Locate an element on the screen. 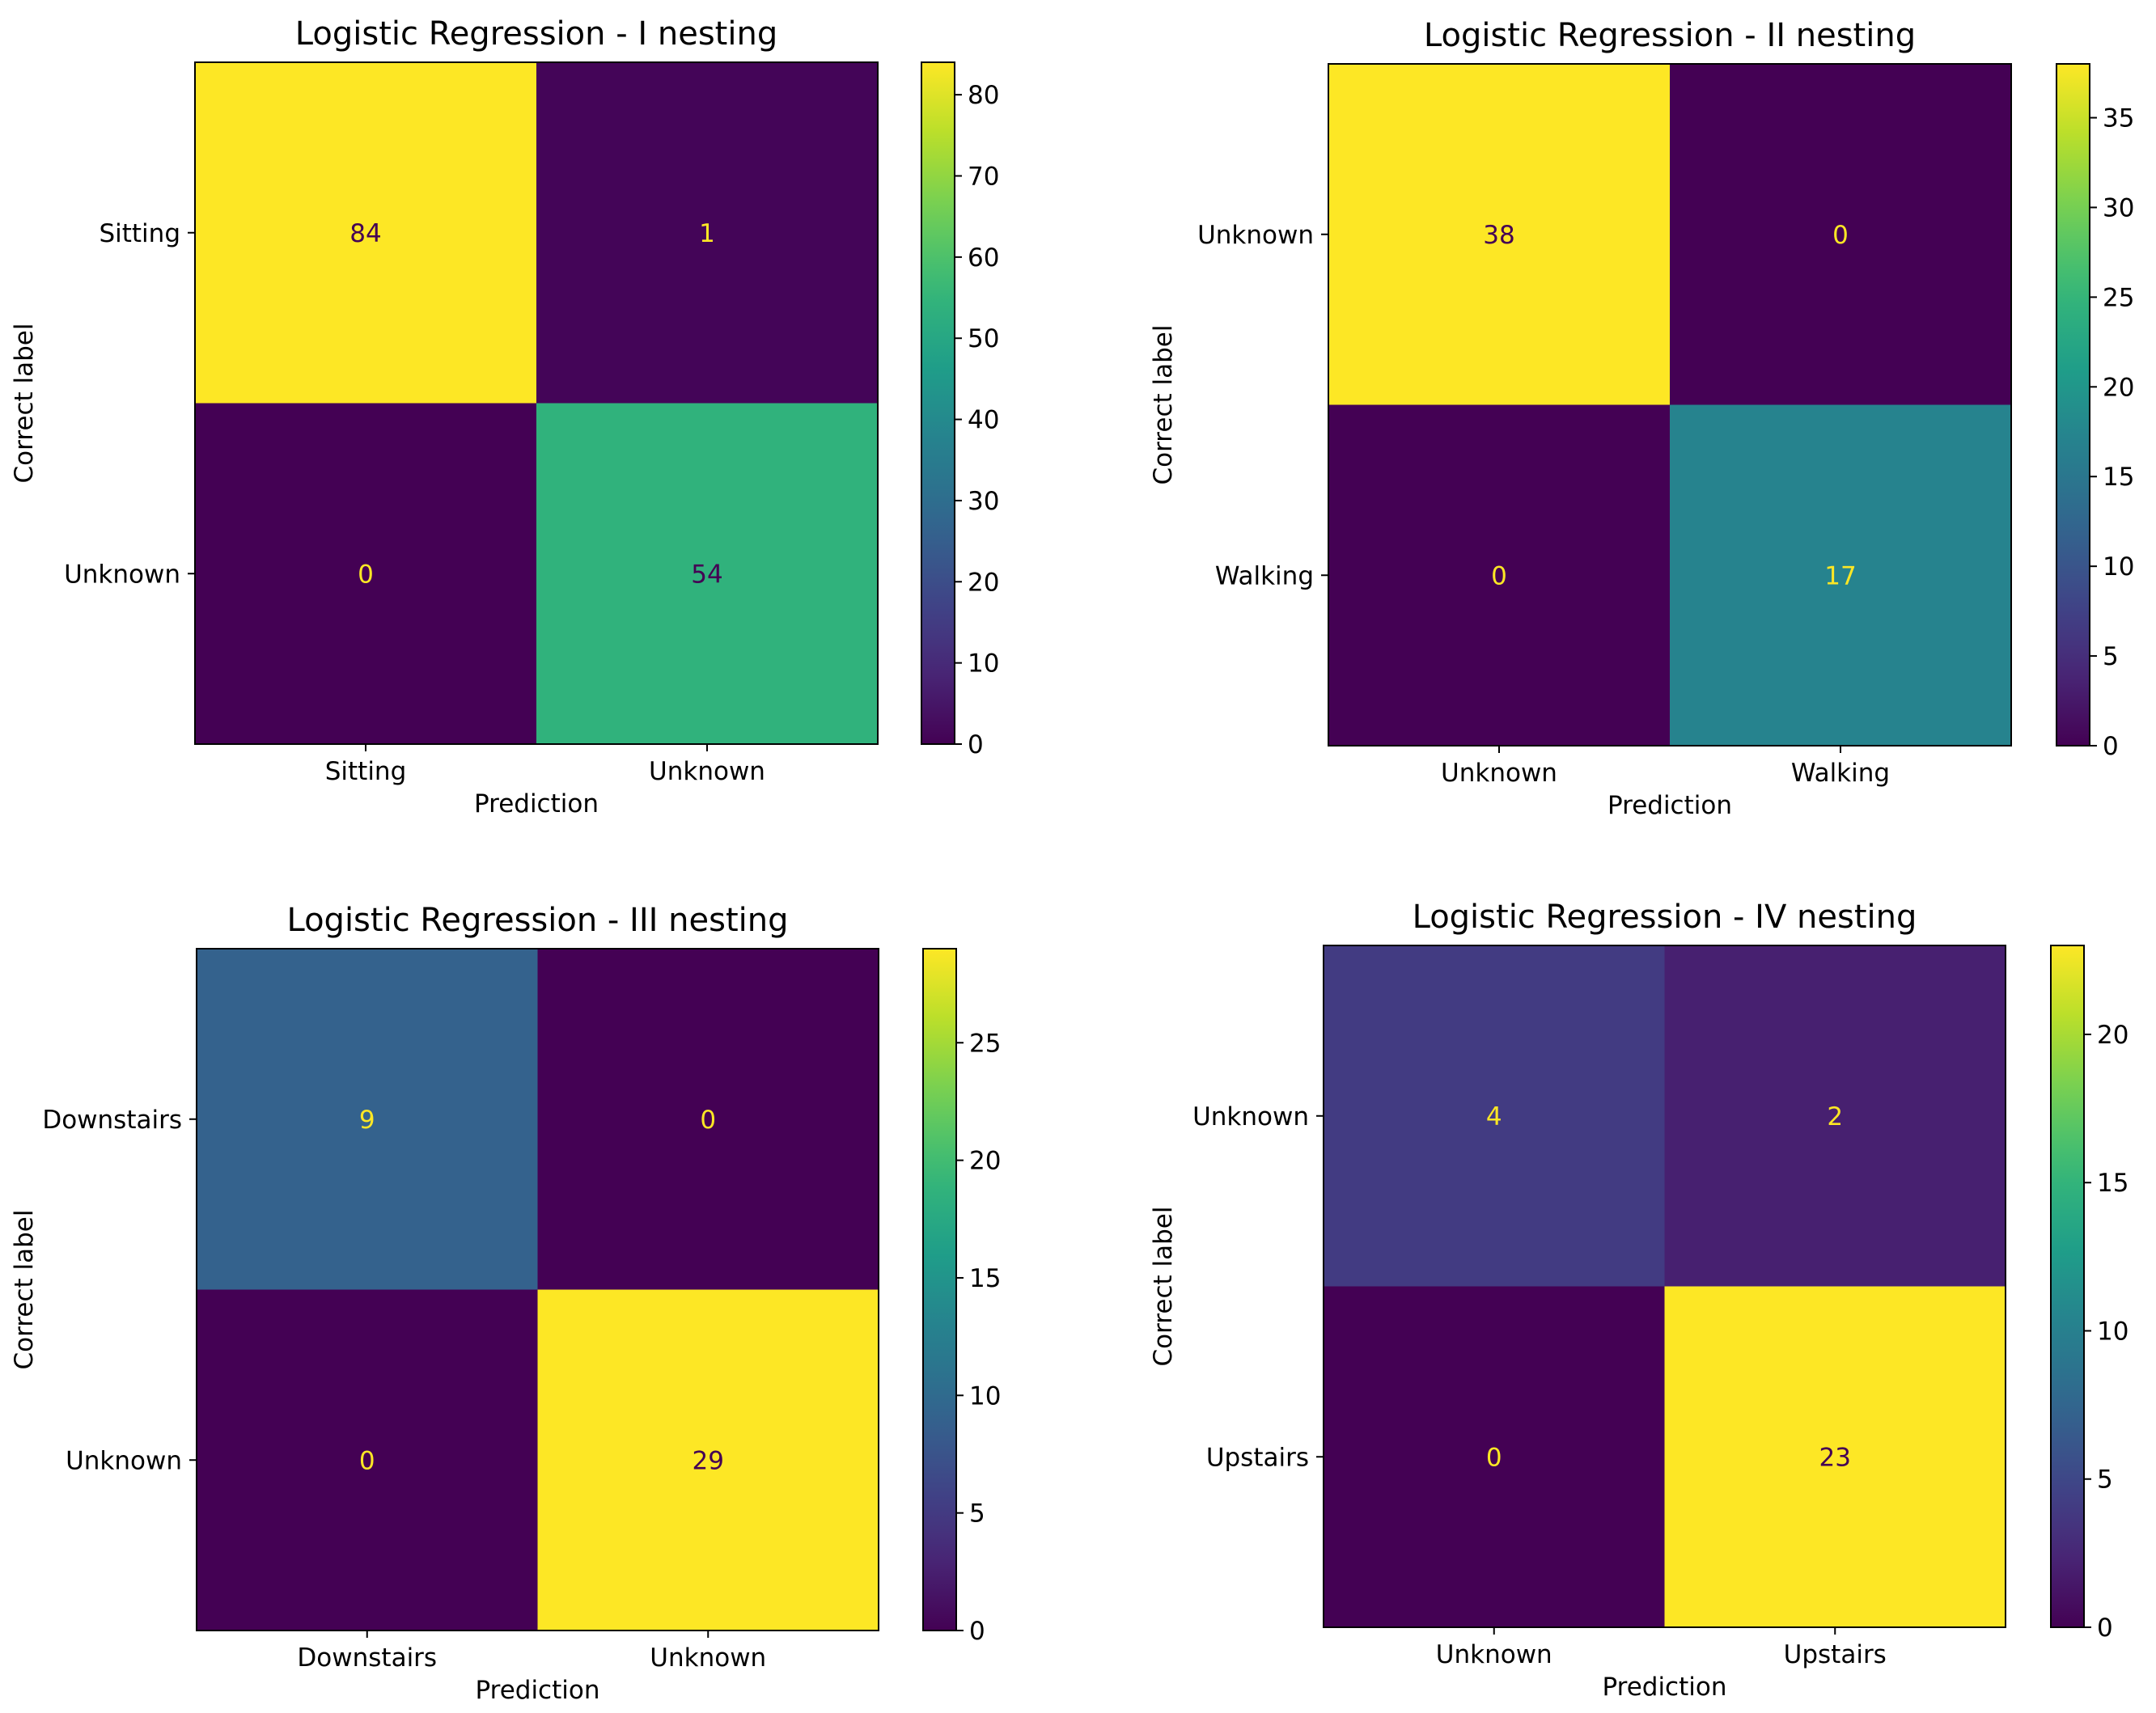 The image size is (2156, 1713). chart-title: Logistic Regression - I nesting is located at coordinates (536, 34).